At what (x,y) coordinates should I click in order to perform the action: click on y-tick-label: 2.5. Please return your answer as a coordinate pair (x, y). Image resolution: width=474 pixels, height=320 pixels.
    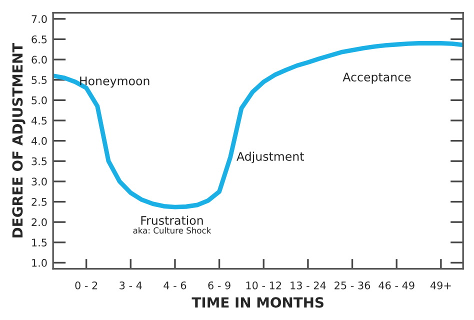
    Looking at the image, I should click on (39, 202).